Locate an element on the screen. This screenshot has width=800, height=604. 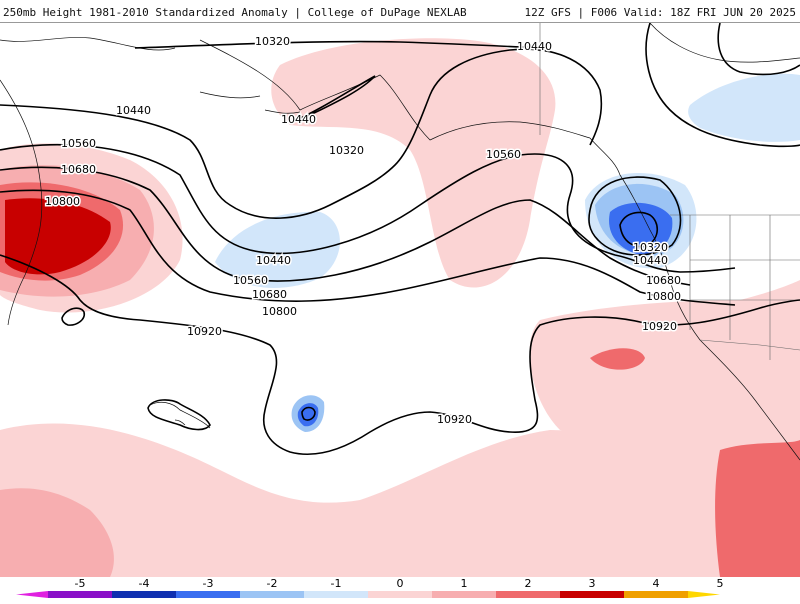
colorbar-tick-label: 1 is located at coordinates (464, 583).